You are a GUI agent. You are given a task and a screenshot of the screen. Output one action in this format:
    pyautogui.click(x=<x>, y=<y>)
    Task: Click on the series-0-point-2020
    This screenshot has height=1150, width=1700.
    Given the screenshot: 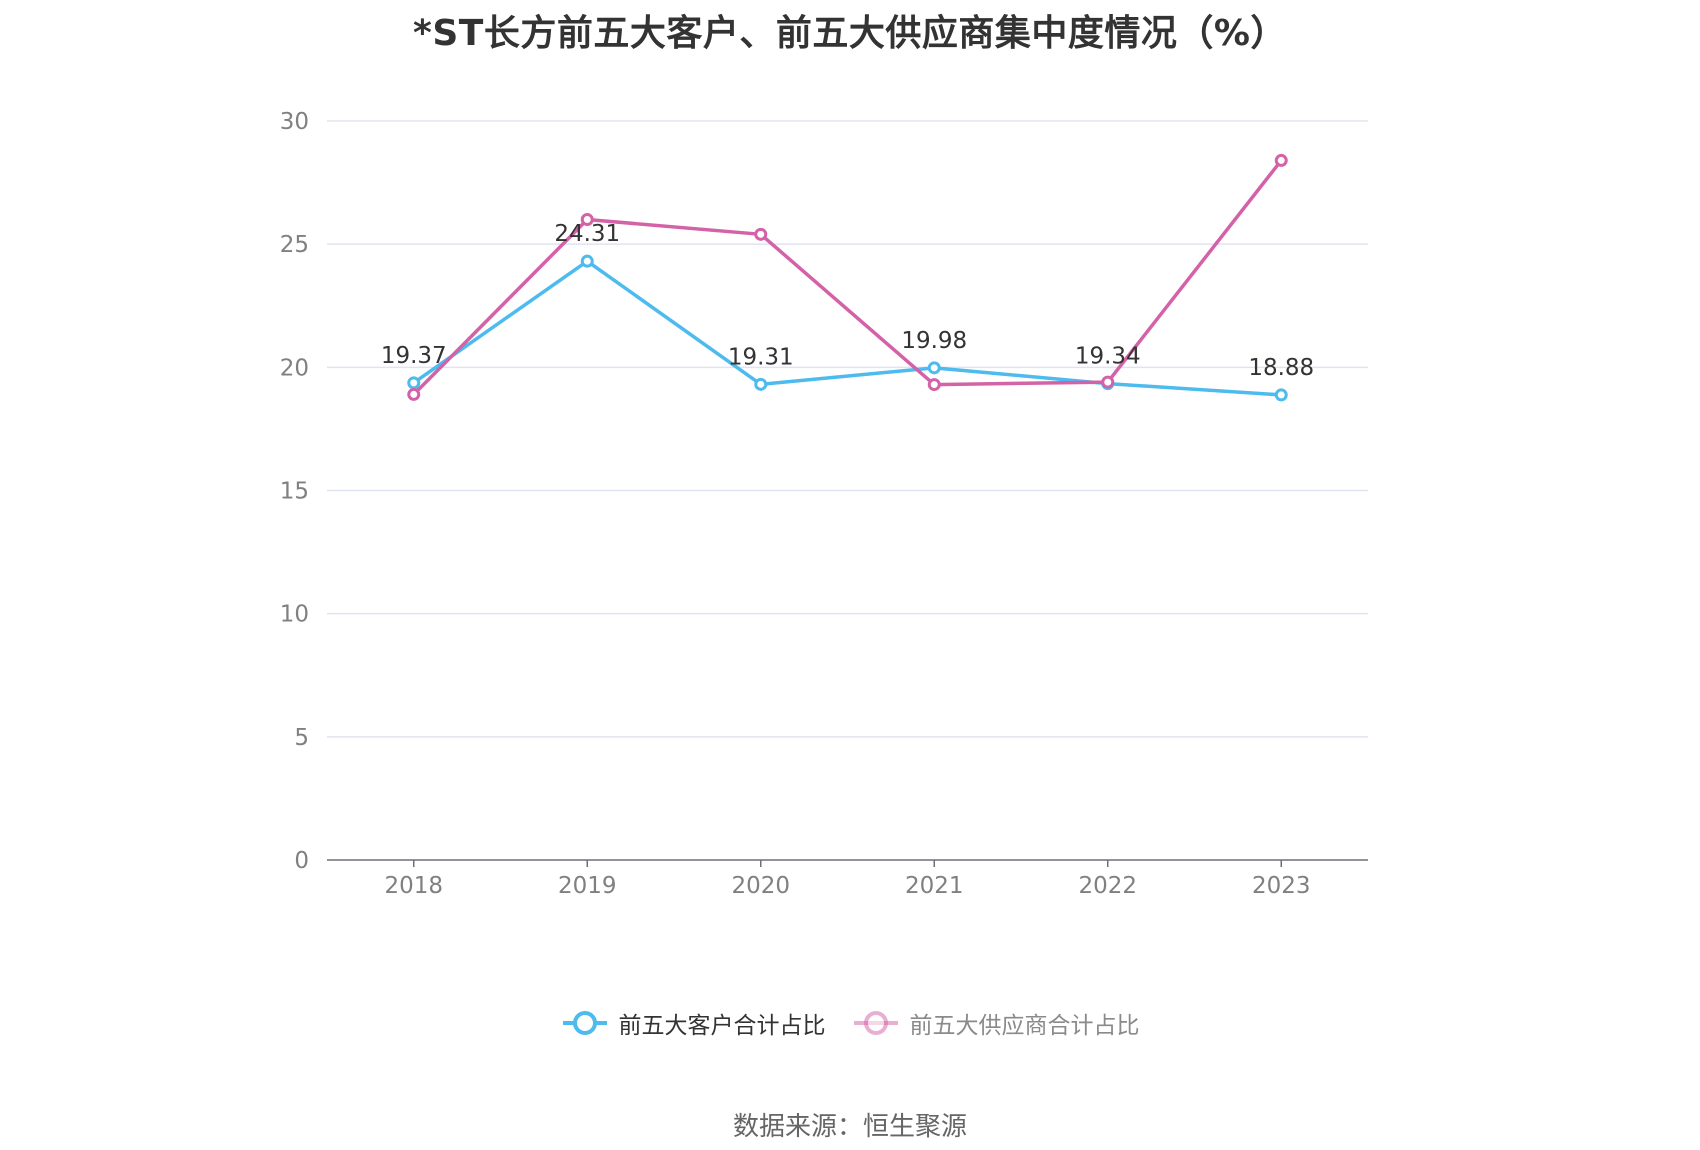 What is the action you would take?
    pyautogui.click(x=761, y=384)
    